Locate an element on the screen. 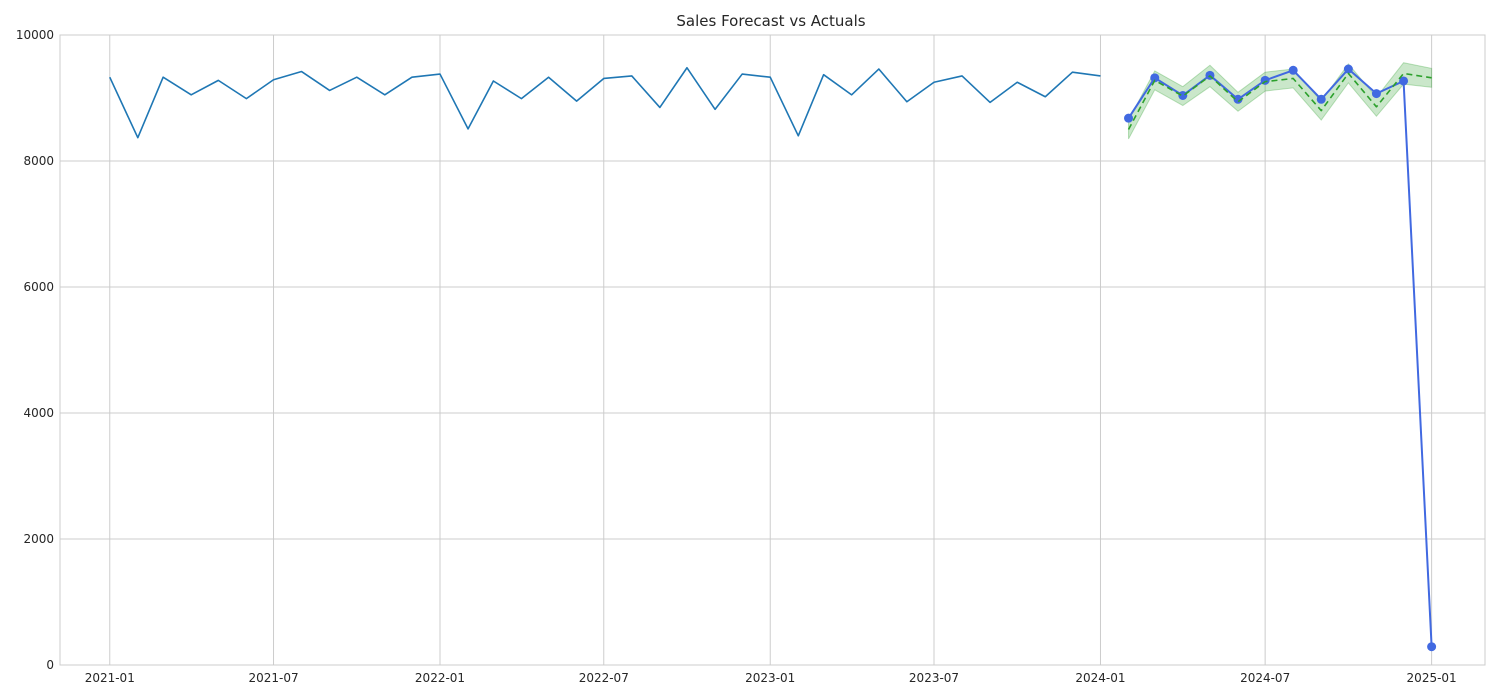 The image size is (1500, 700). x-tick-label: 2021-07 is located at coordinates (273, 678).